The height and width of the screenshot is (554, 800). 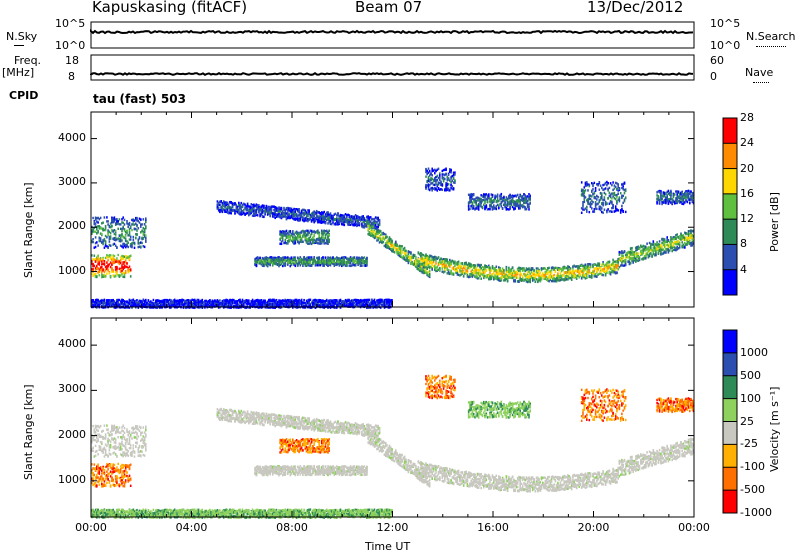 What do you see at coordinates (754, 352) in the screenshot?
I see `velocity-cb-tick-0: 1000` at bounding box center [754, 352].